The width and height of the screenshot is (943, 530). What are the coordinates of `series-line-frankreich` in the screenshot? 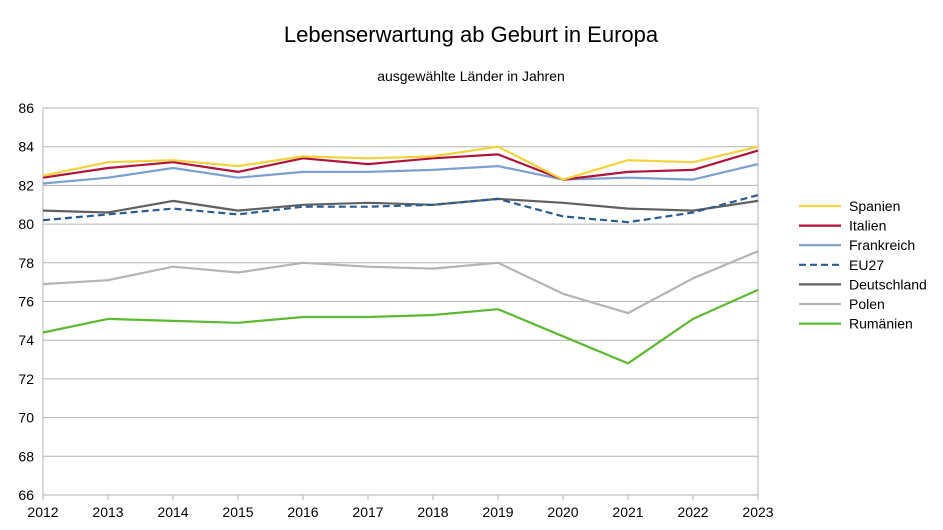 It's located at (400, 174).